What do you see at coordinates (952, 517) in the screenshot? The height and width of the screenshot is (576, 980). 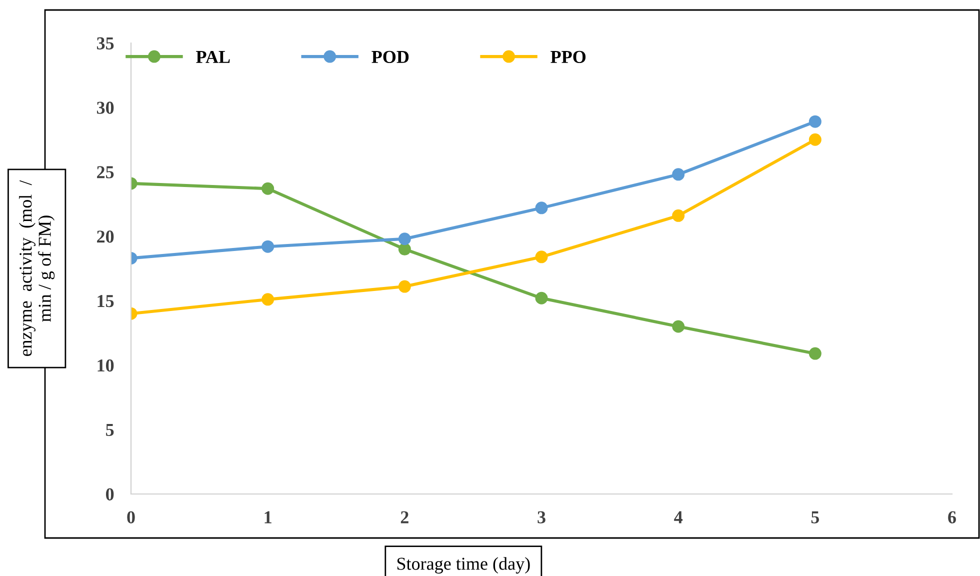 I see `x-tick-label: 6` at bounding box center [952, 517].